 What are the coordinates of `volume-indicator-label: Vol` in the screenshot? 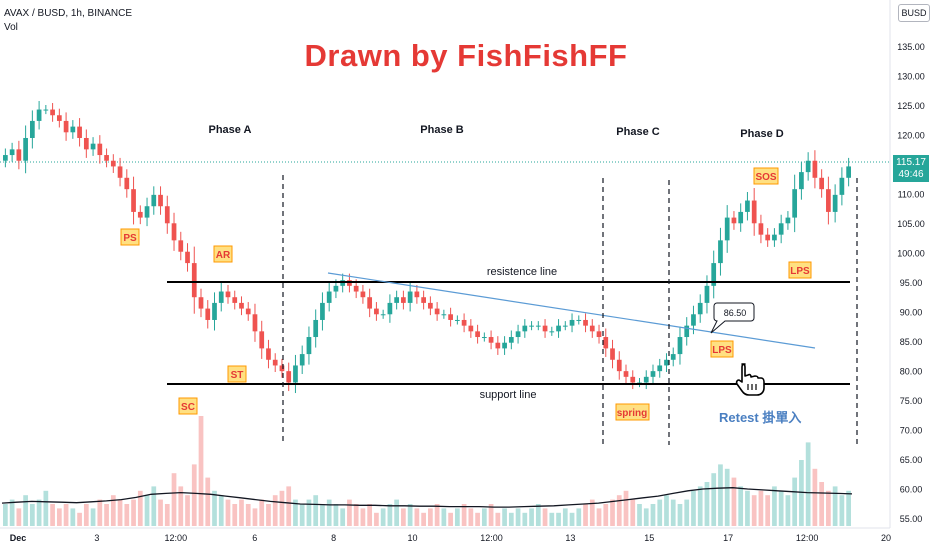 It's located at (11, 27).